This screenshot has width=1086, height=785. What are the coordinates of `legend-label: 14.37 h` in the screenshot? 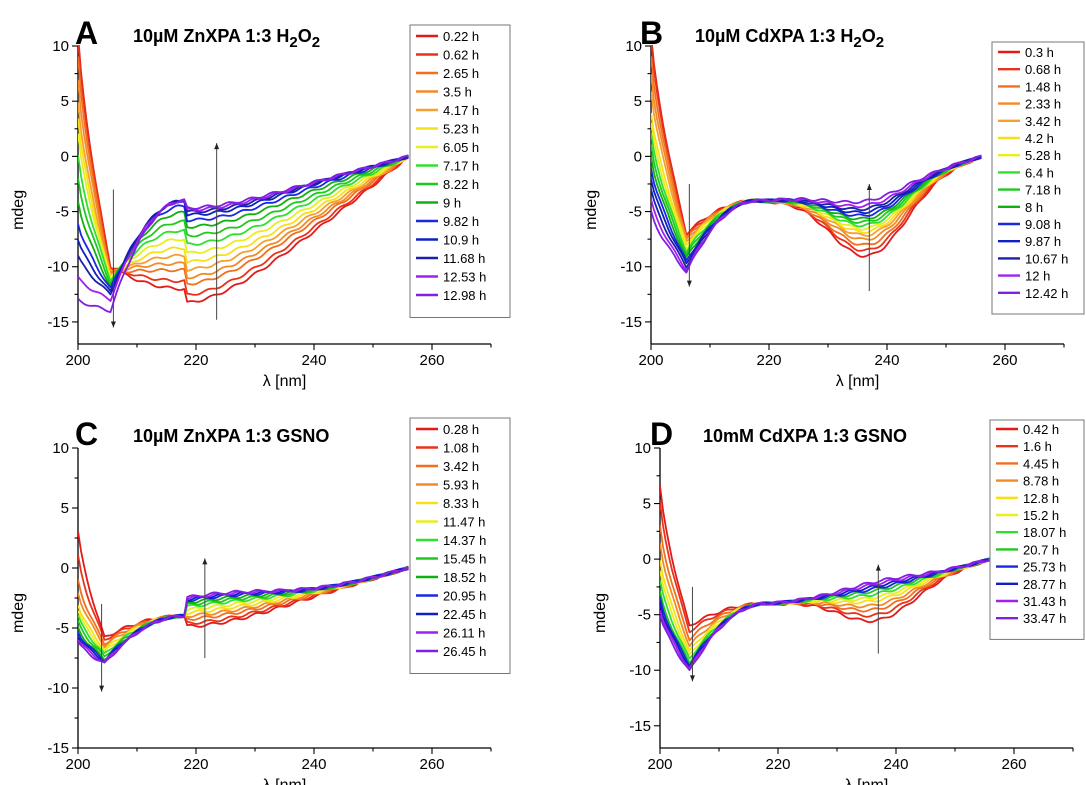 It's located at (464, 540).